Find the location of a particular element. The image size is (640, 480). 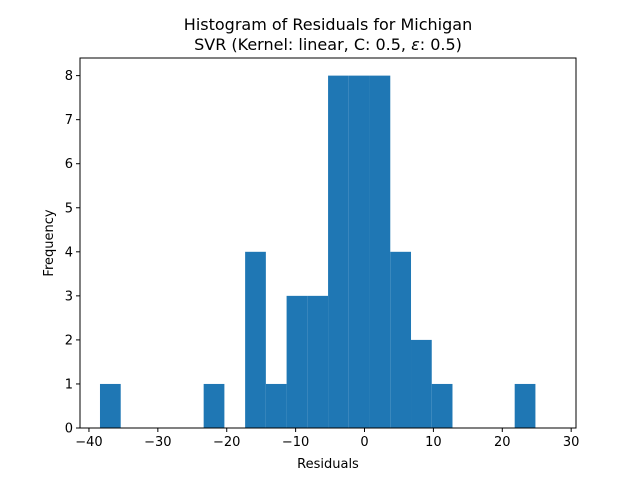

y-tick-label: 5 is located at coordinates (69, 208).